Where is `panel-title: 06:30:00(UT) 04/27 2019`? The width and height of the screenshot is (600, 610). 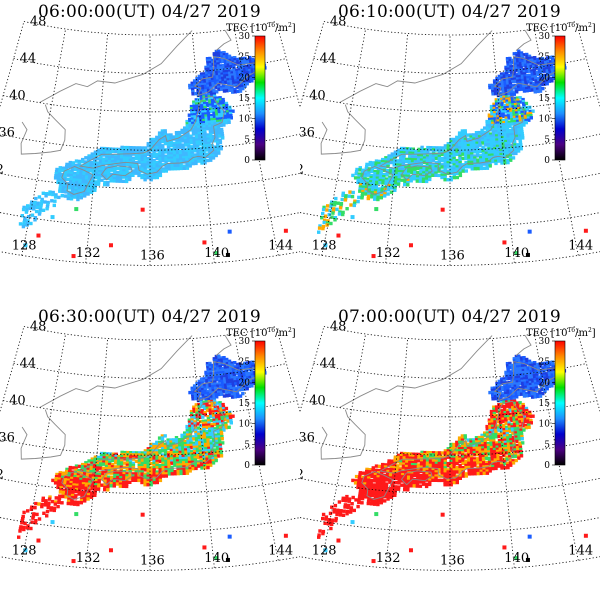
panel-title: 06:30:00(UT) 04/27 2019 is located at coordinates (149, 317).